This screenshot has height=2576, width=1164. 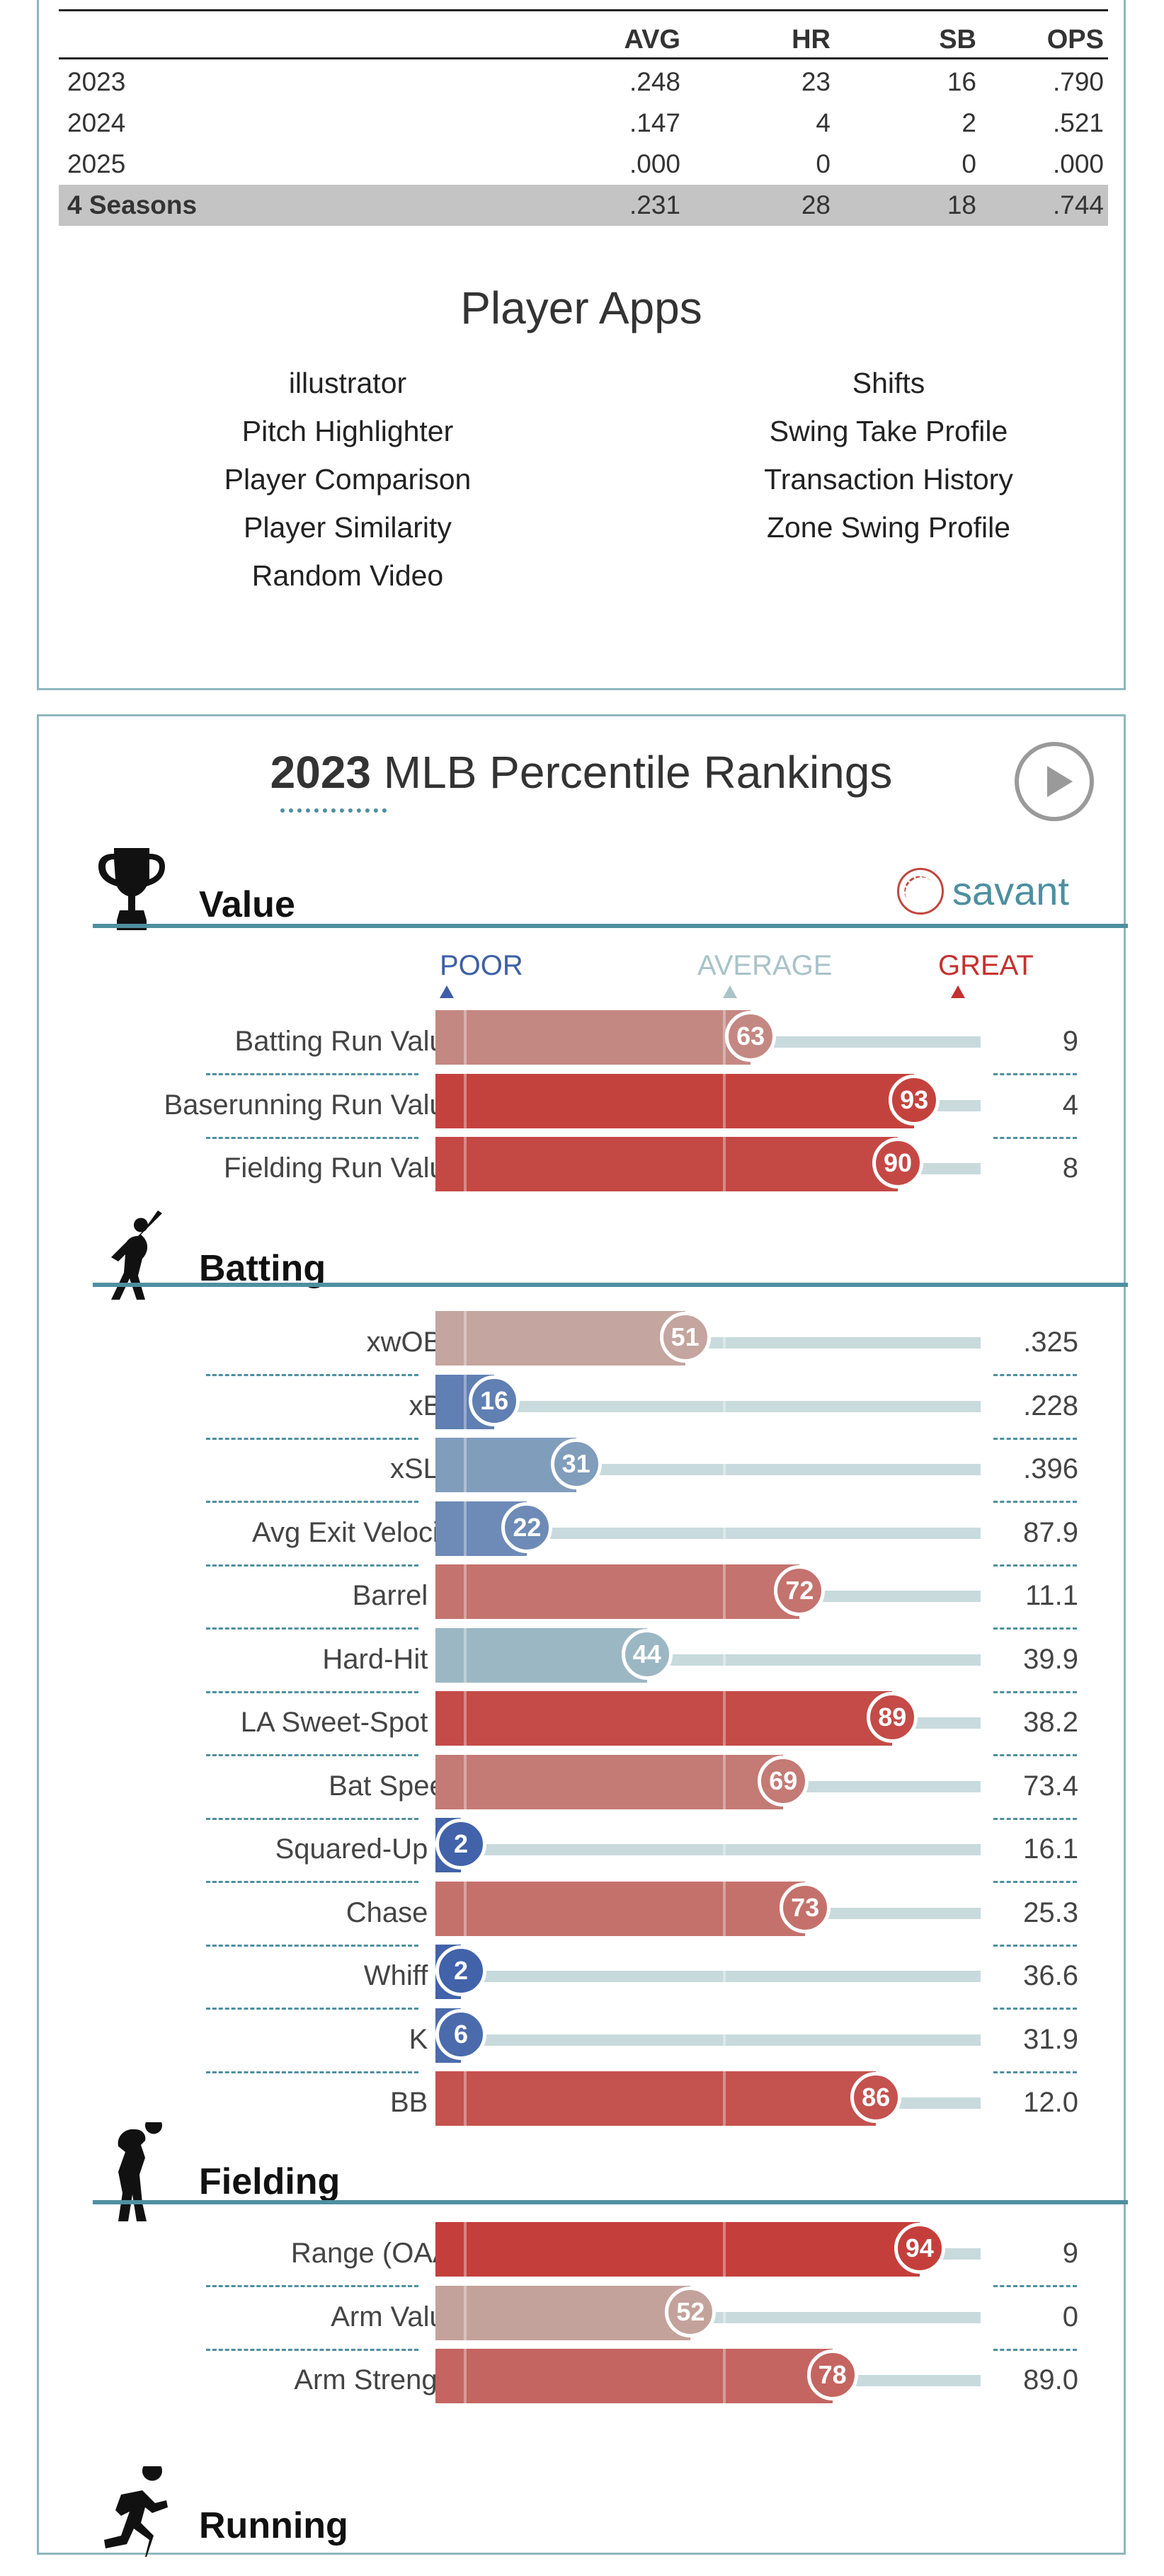 What do you see at coordinates (584, 1470) in the screenshot?
I see `metric-row: xSLG 31.396` at bounding box center [584, 1470].